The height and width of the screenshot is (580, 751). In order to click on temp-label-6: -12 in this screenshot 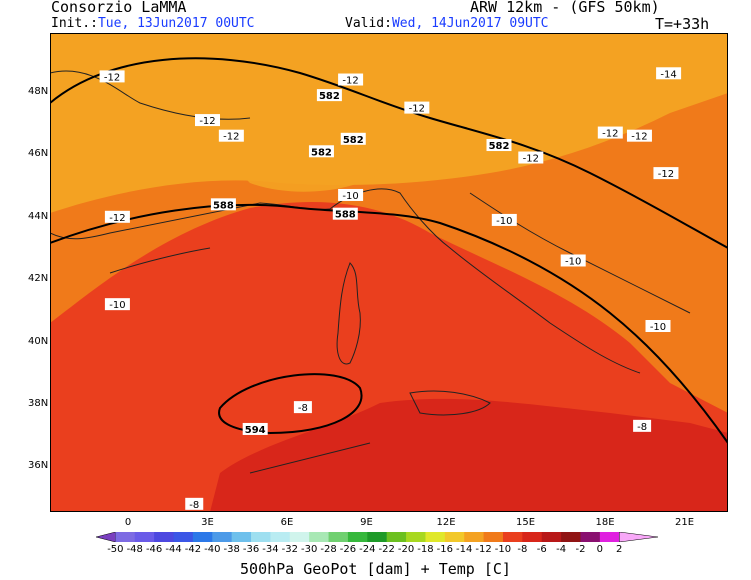, I will do `click(639, 136)`.